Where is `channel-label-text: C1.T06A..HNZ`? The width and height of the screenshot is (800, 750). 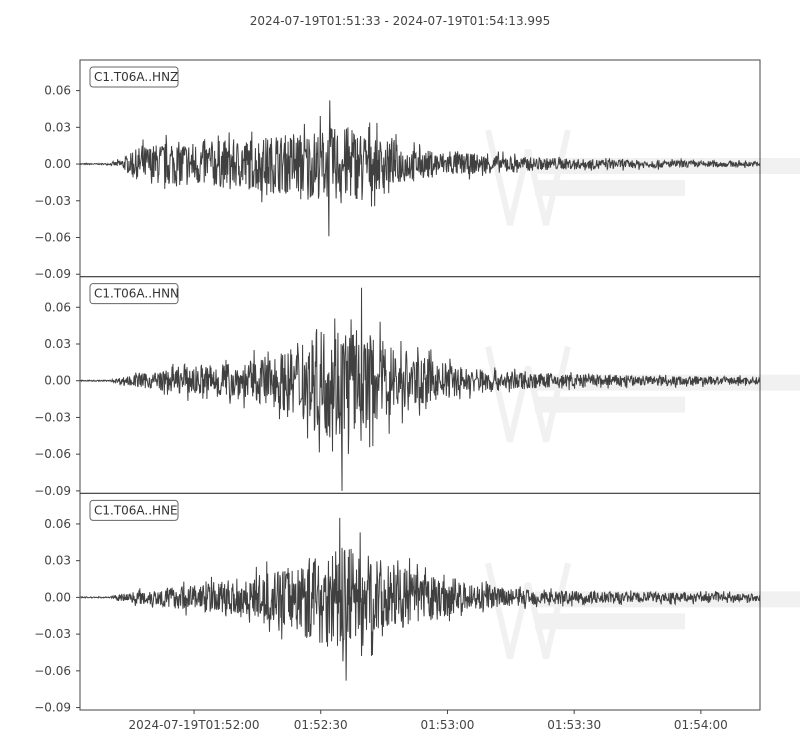
channel-label-text: C1.T06A..HNZ is located at coordinates (136, 77).